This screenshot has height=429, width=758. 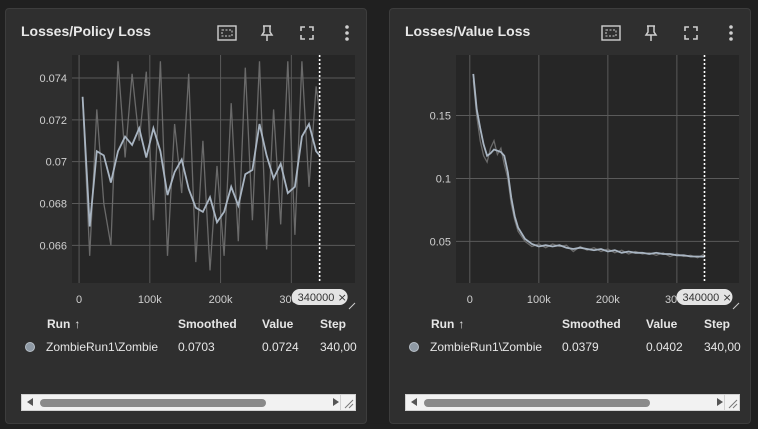 What do you see at coordinates (440, 116) in the screenshot?
I see `y-tick-label: 0.15` at bounding box center [440, 116].